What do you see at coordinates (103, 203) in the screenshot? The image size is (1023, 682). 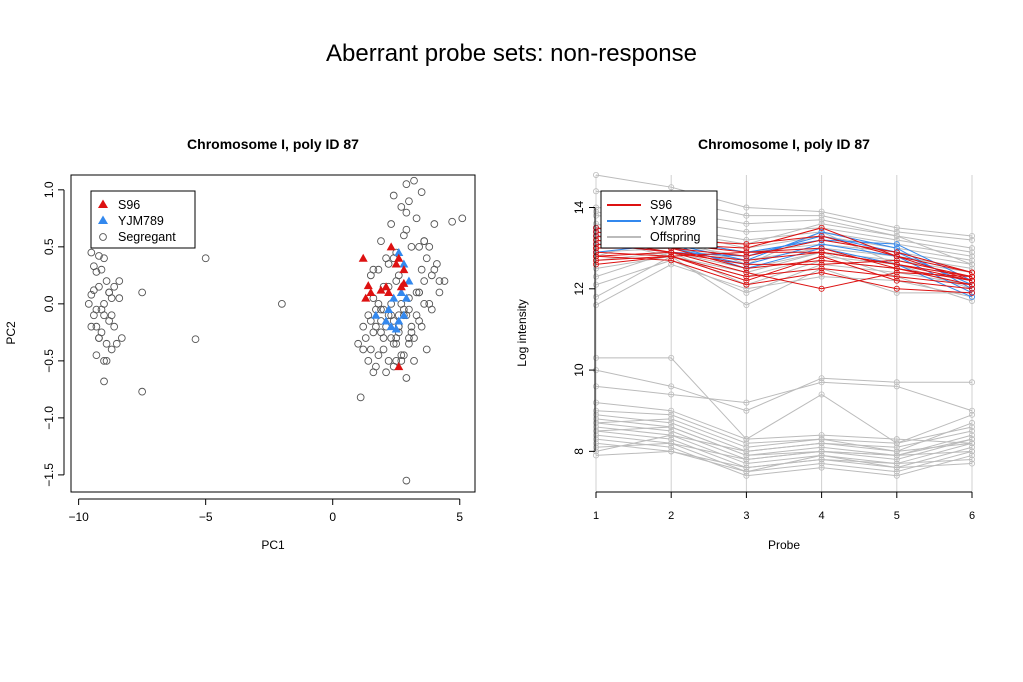 I see `legend-marker-s96` at bounding box center [103, 203].